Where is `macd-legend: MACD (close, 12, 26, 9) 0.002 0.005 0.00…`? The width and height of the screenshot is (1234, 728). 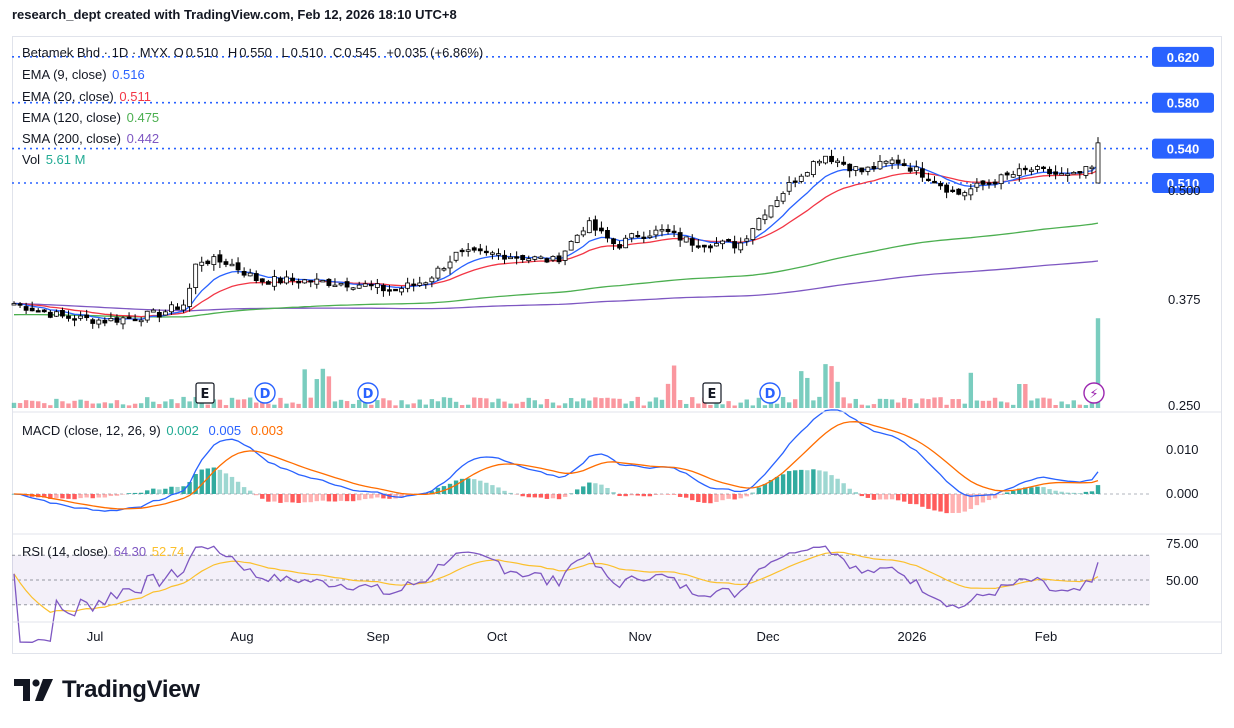
macd-legend: MACD (close, 12, 26, 9) 0.002 0.005 0.00… is located at coordinates (153, 430).